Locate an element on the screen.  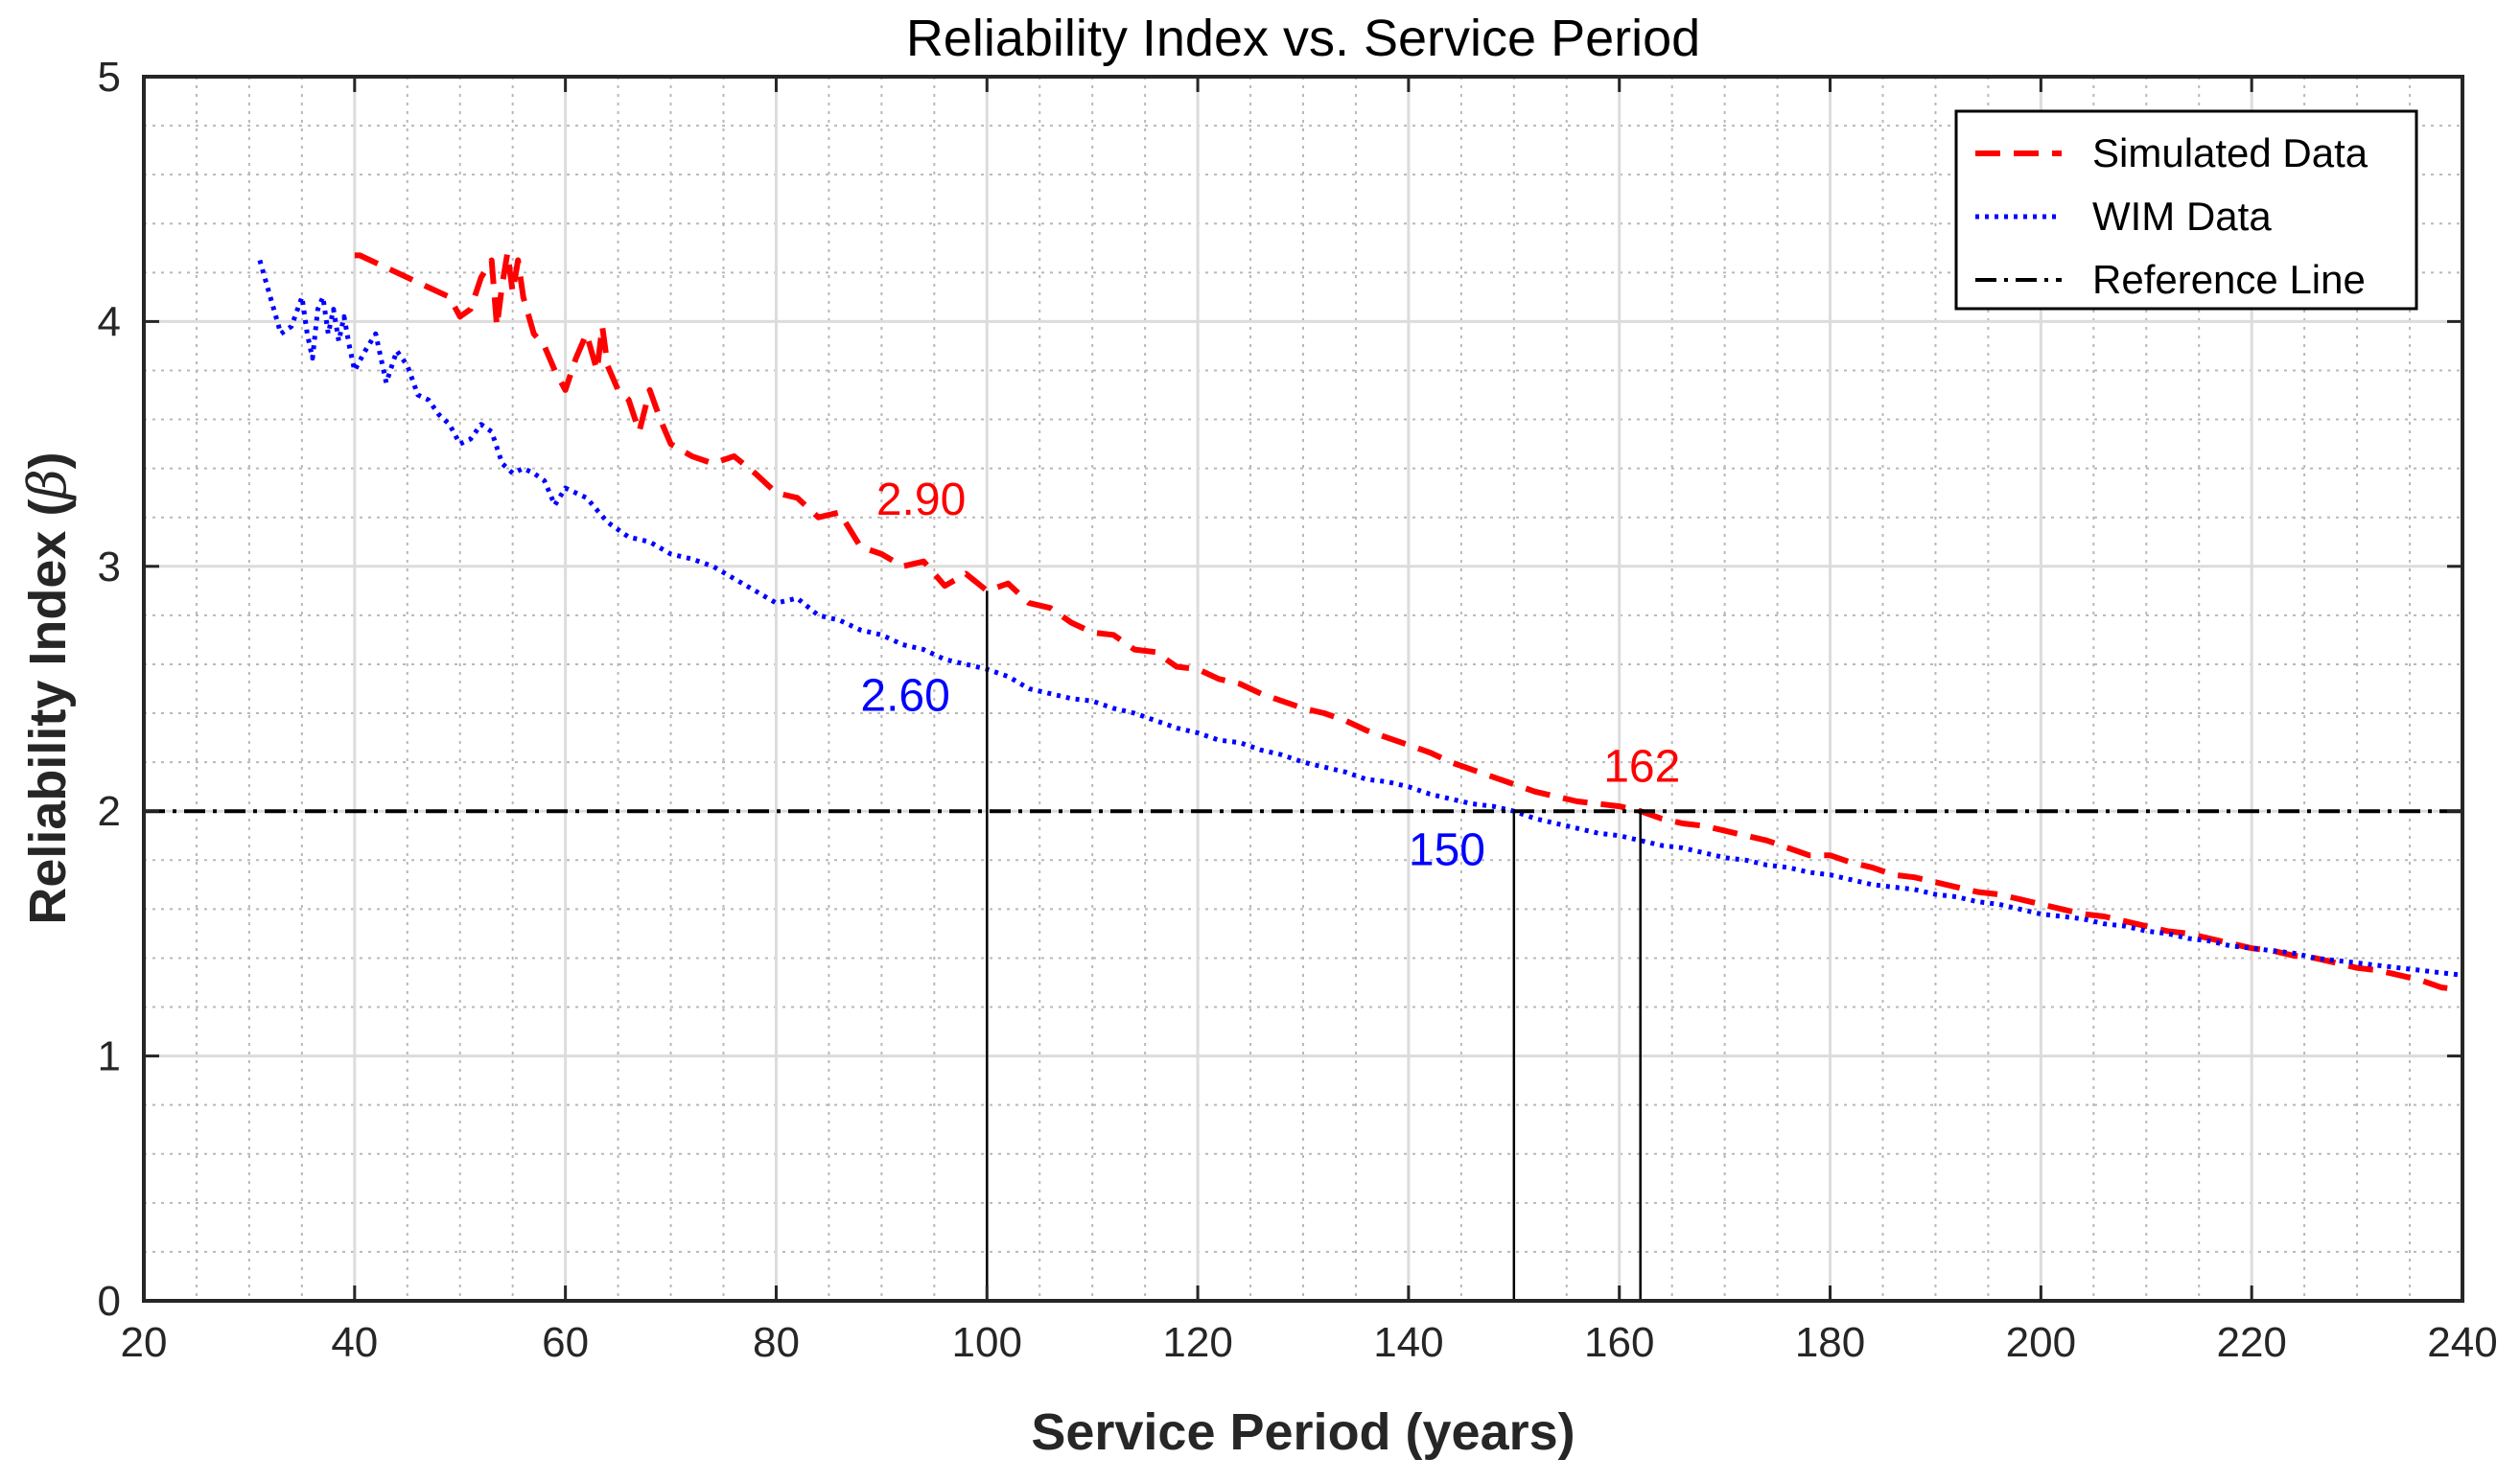
chart-title: Reliability Index vs. Service Period is located at coordinates (1303, 38).